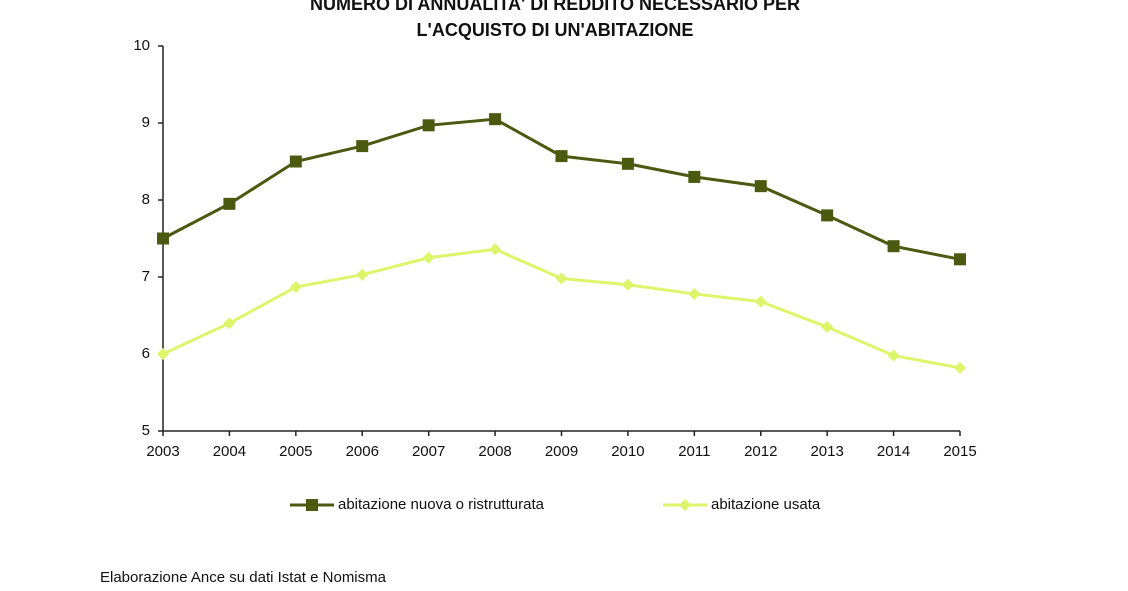  Describe the element at coordinates (146, 122) in the screenshot. I see `y-tick-label: 9` at that location.